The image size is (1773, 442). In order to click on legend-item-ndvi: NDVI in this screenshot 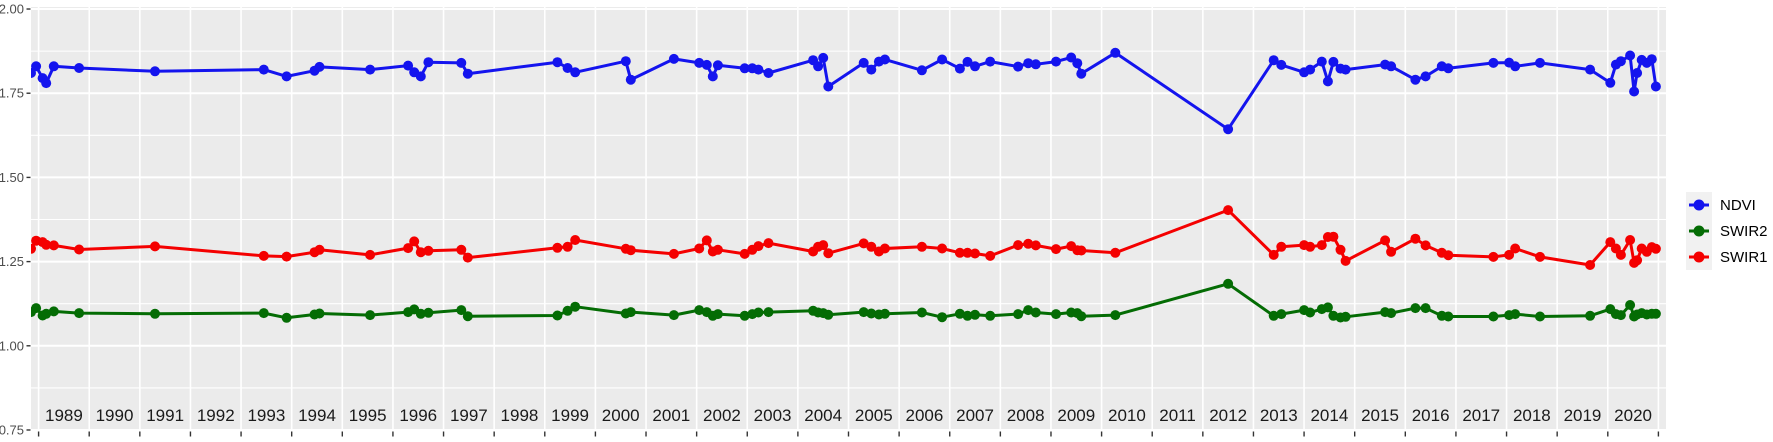, I will do `click(1727, 205)`.